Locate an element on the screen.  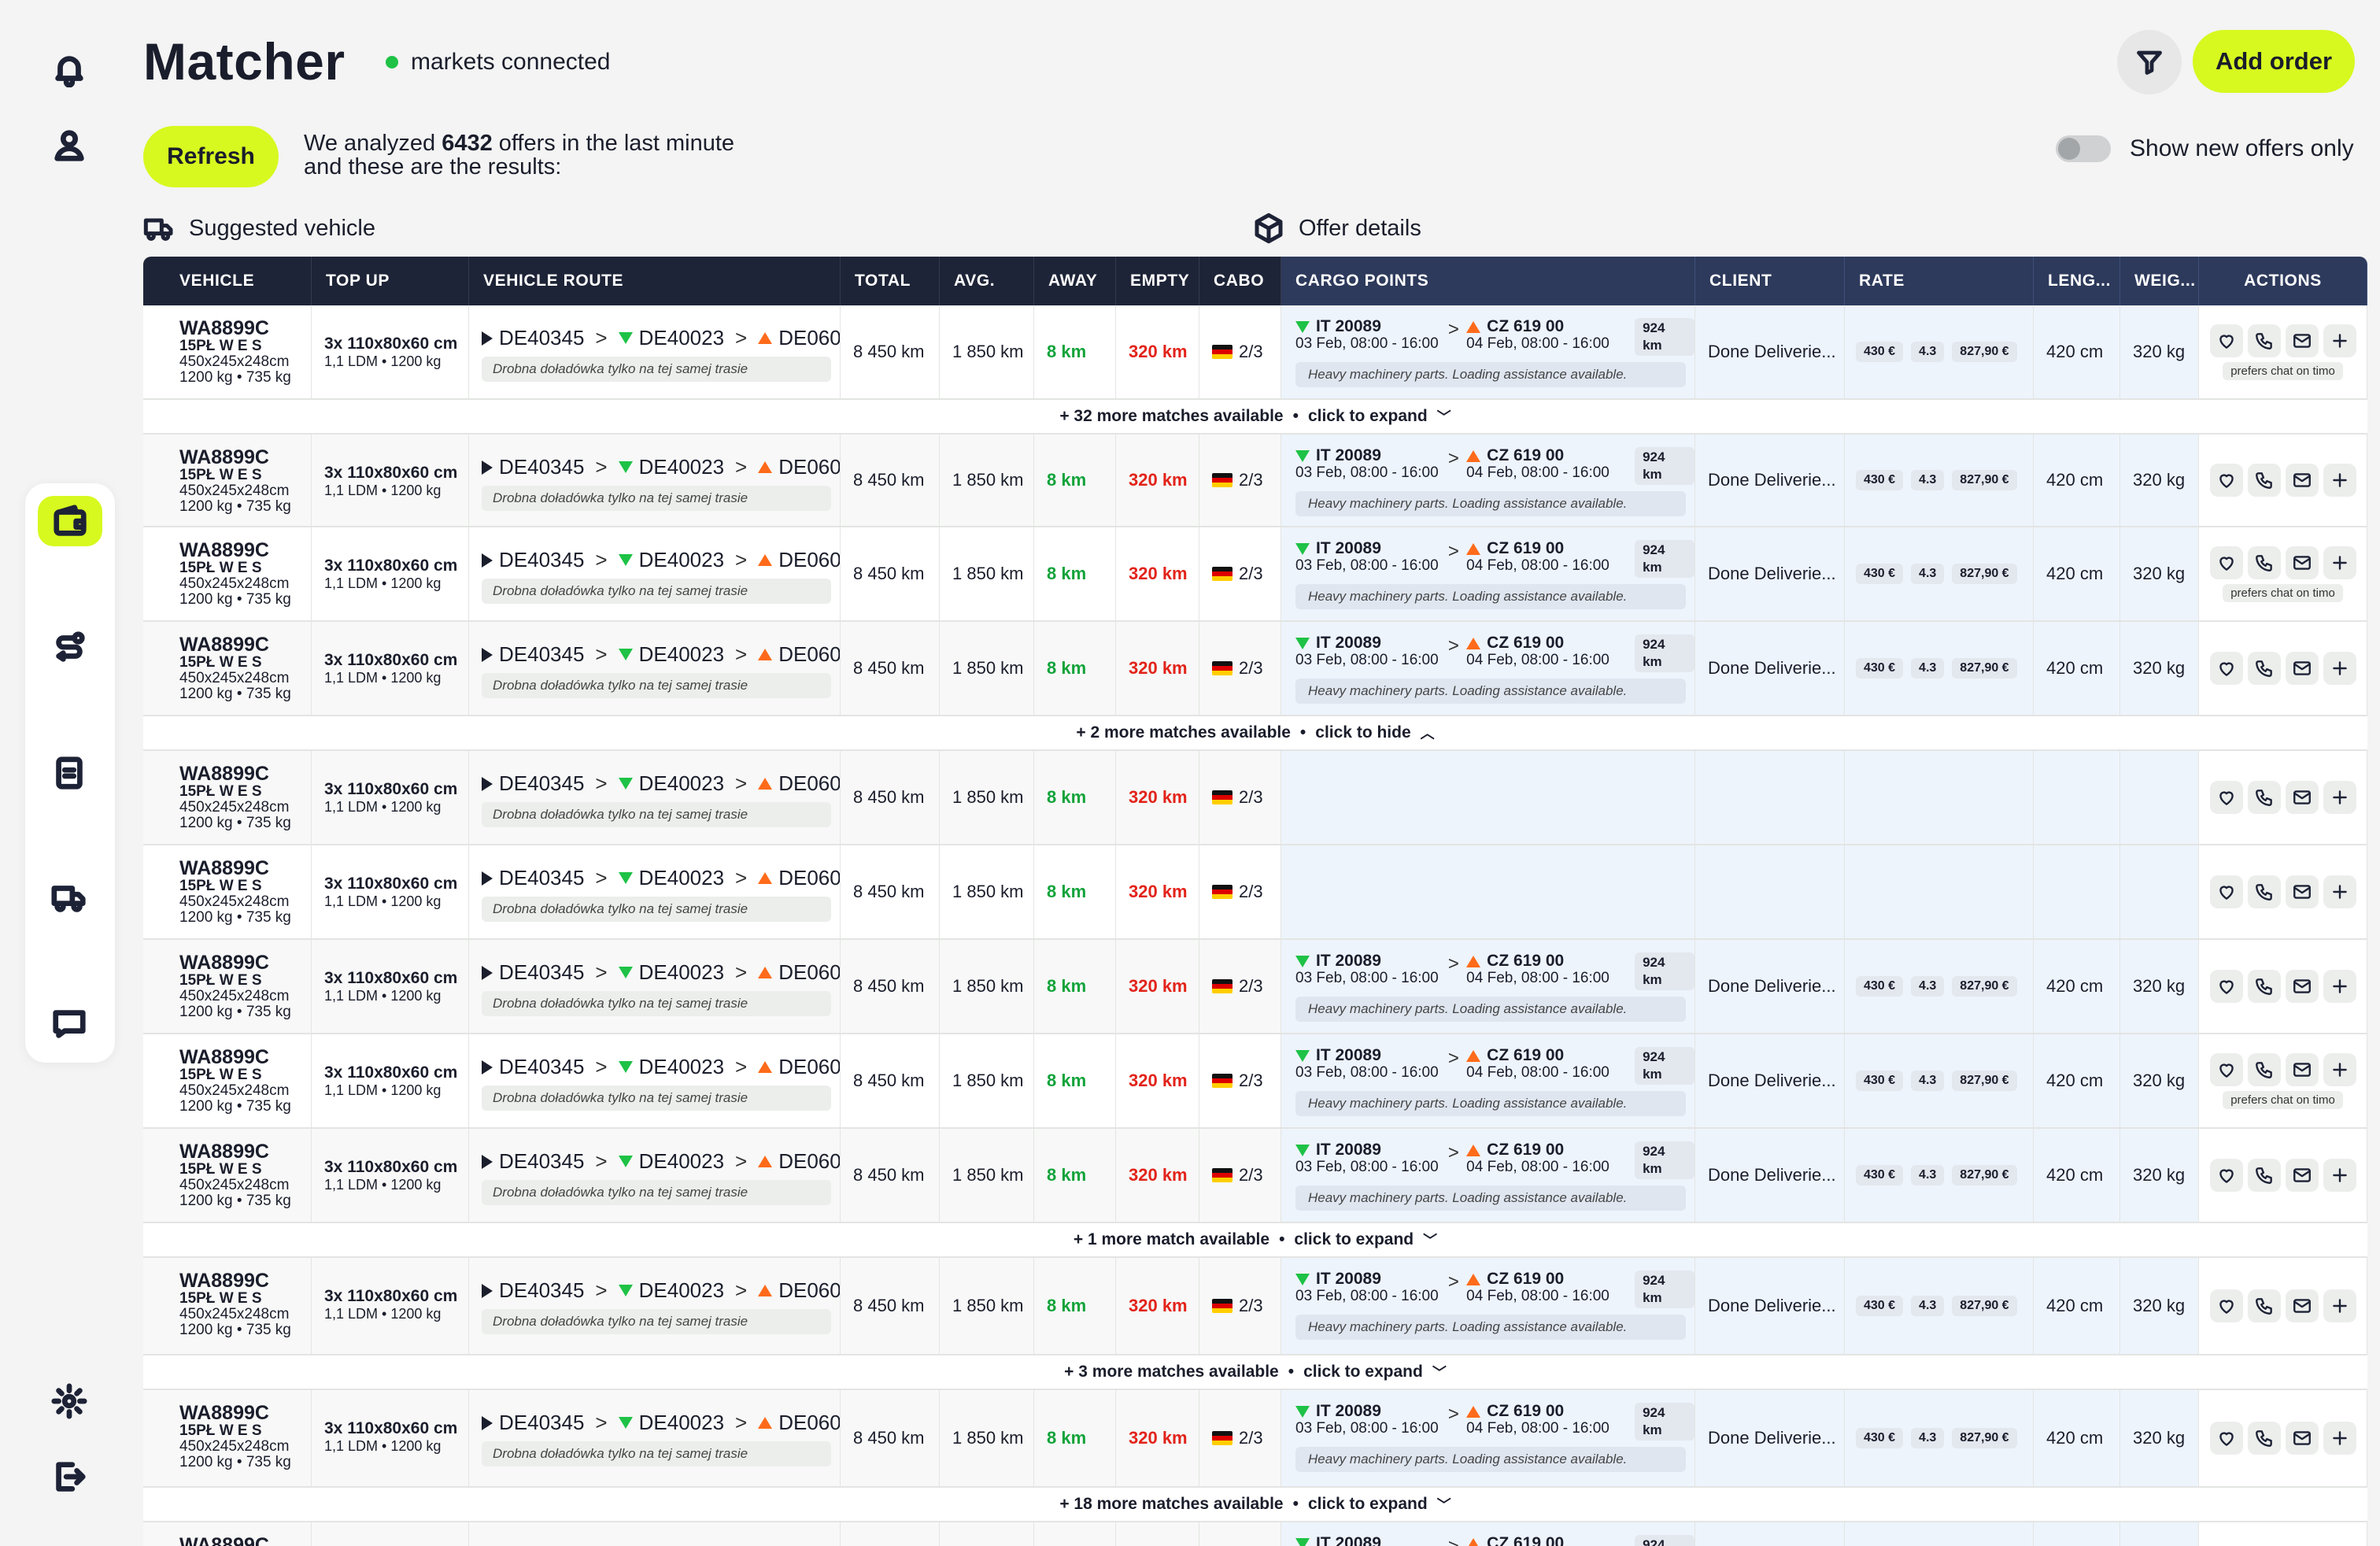
truck-icon is located at coordinates (69, 898).